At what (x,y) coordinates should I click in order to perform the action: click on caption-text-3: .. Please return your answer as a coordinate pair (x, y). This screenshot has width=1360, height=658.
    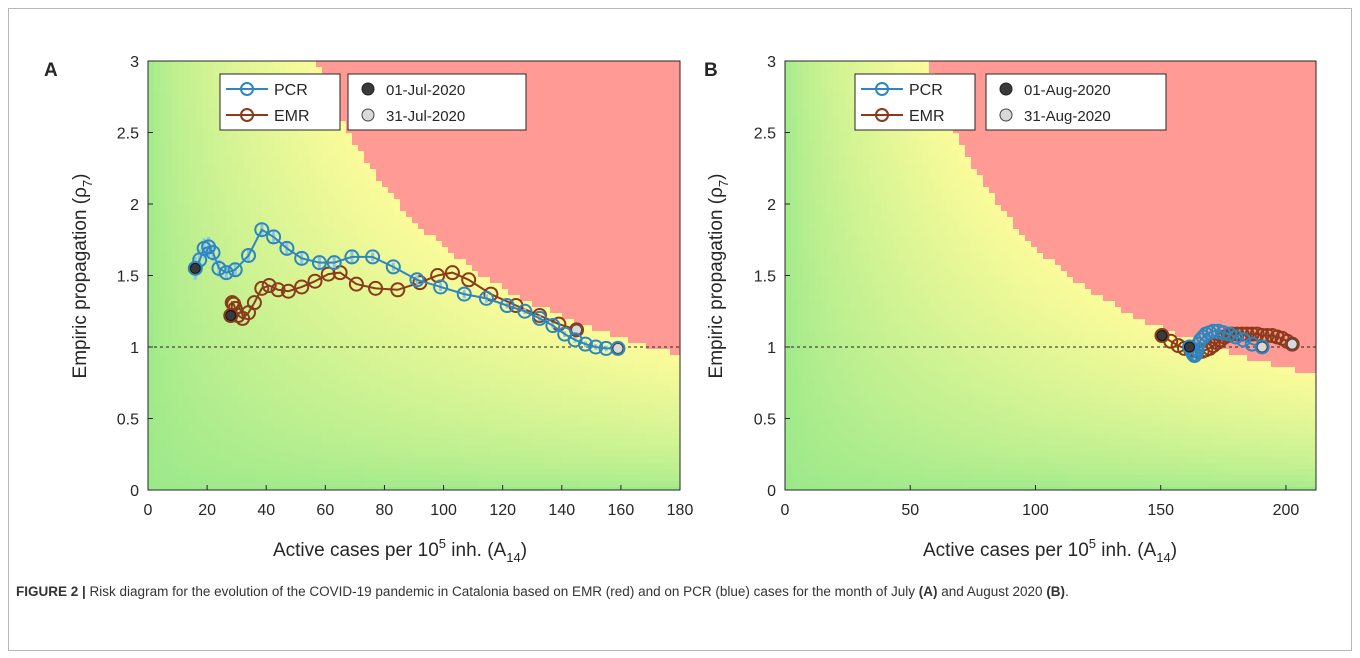
    Looking at the image, I should click on (1067, 591).